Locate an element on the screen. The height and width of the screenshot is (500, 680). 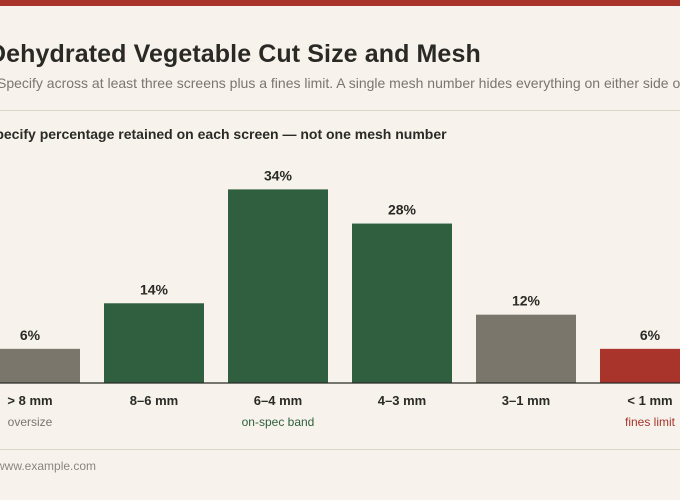
footer-divider is located at coordinates (340, 449).